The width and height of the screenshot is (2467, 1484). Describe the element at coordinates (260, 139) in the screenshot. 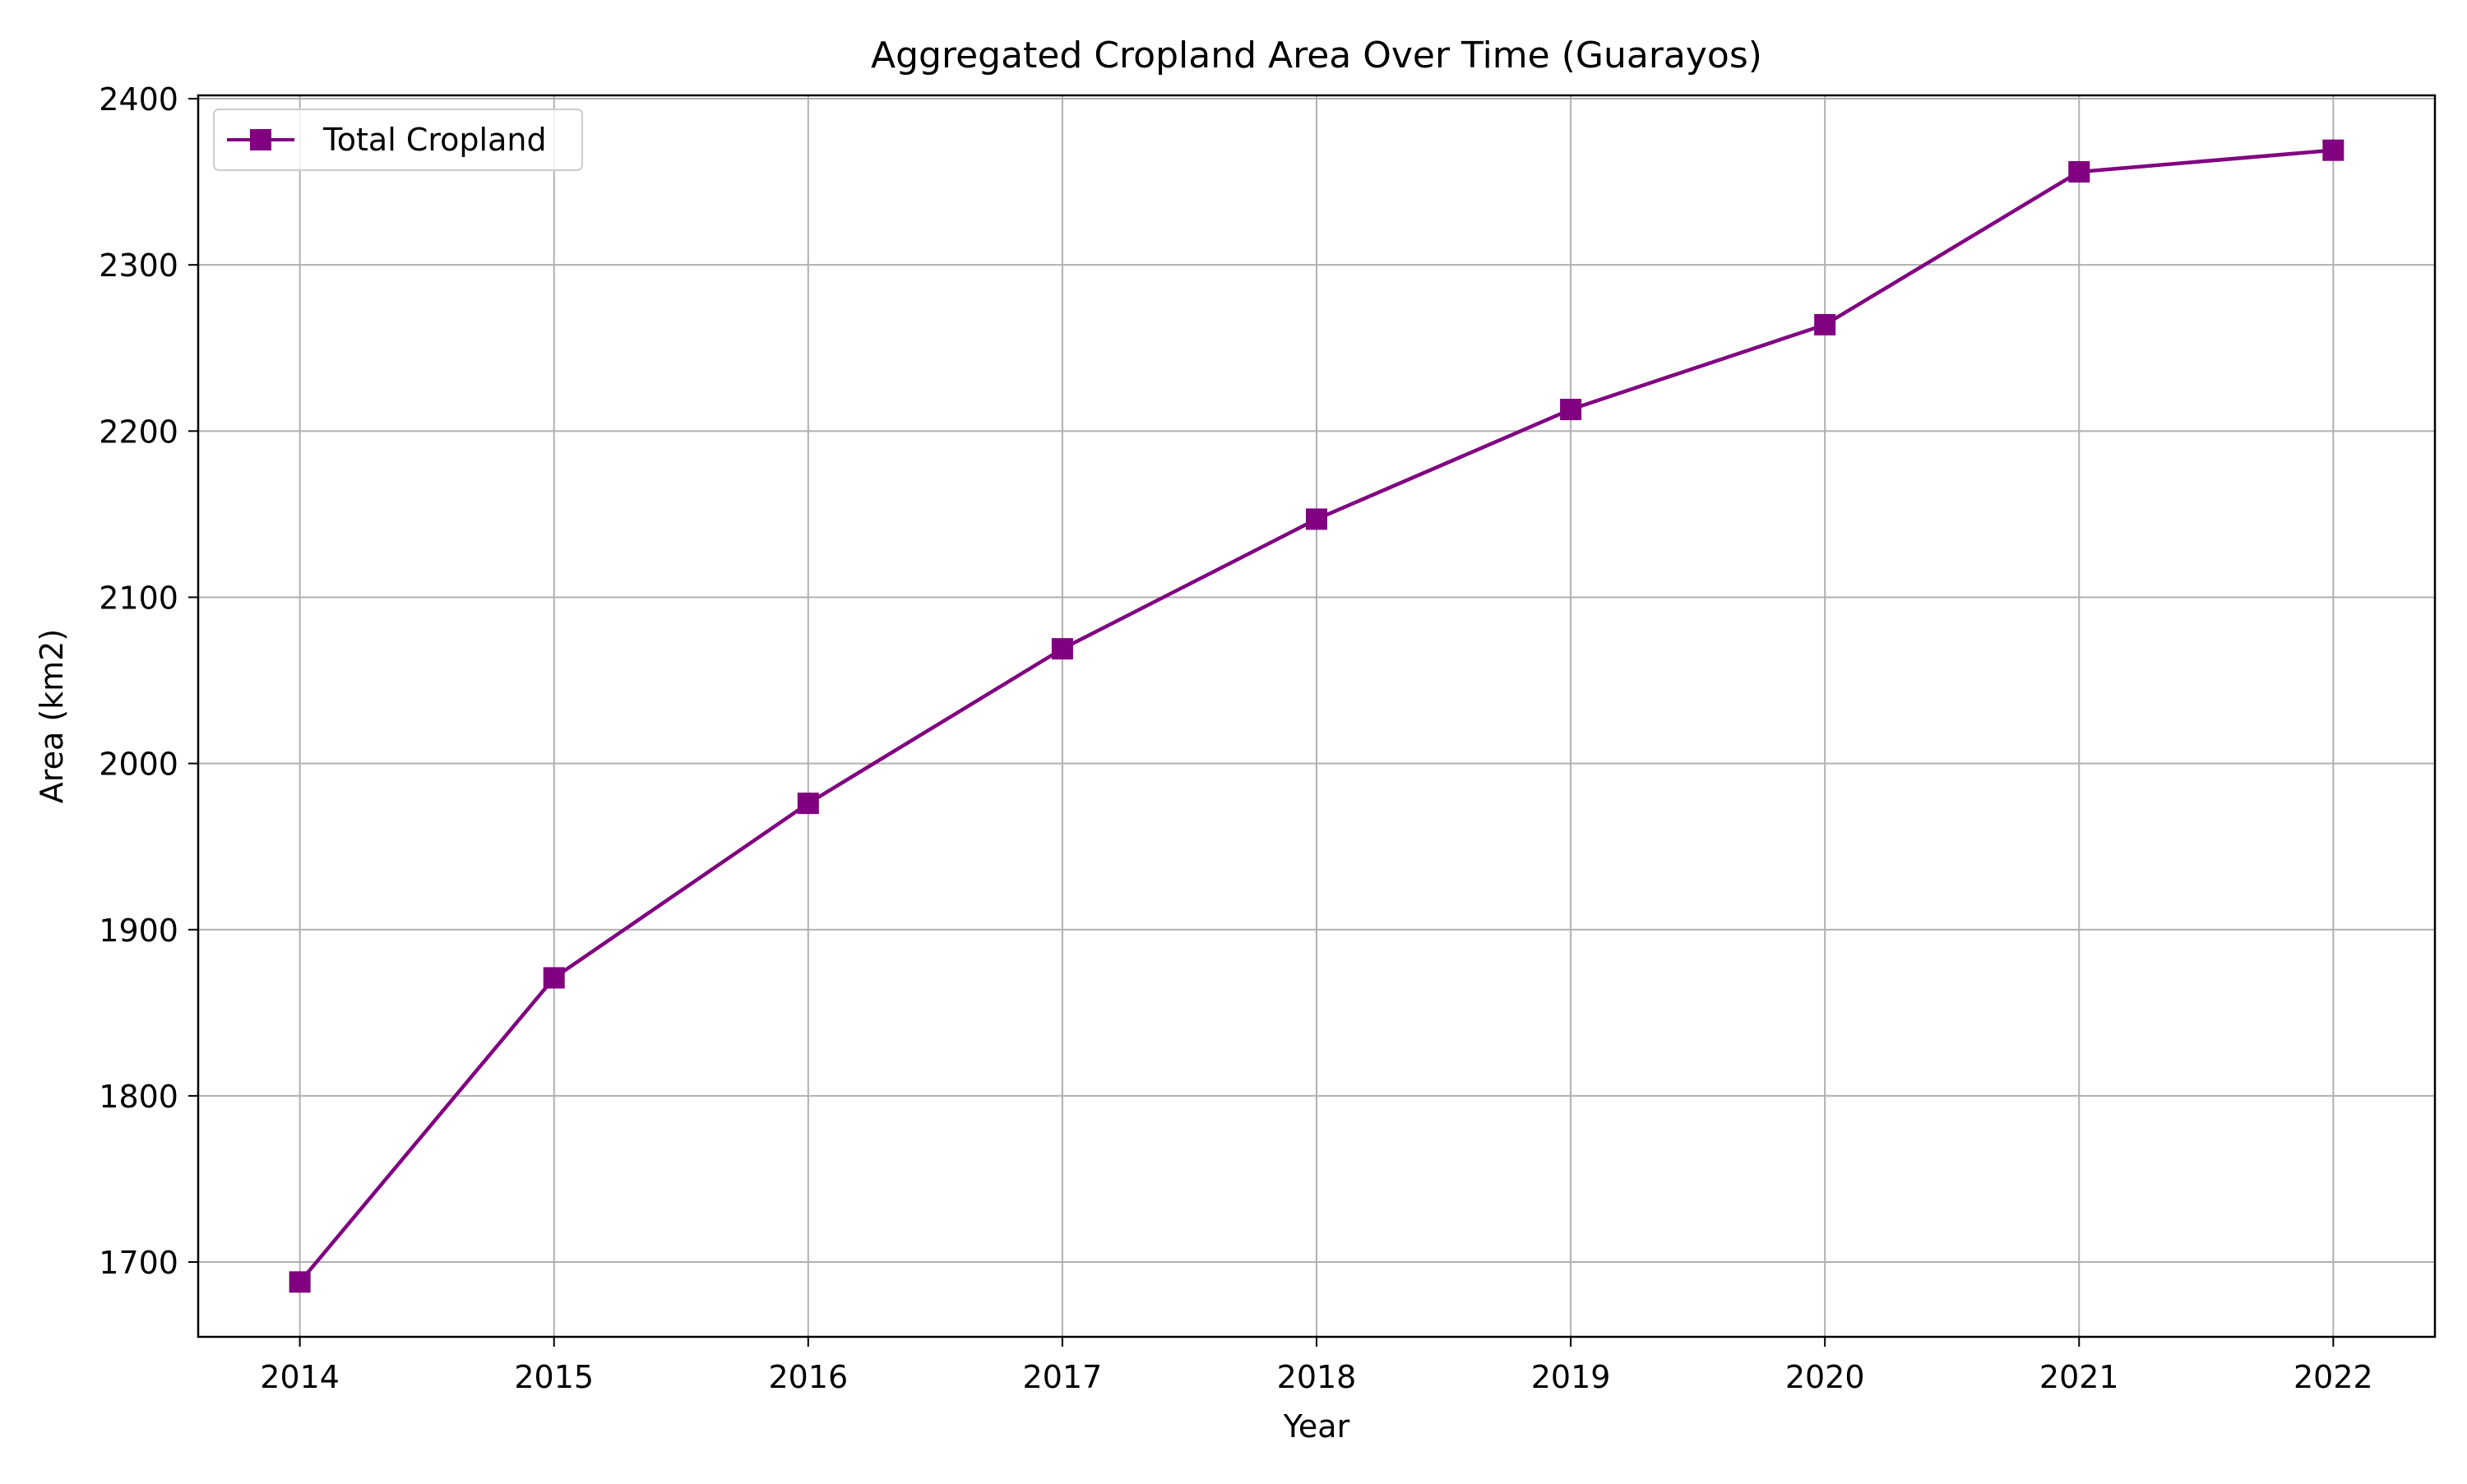

I see `legend-marker-swatch` at that location.